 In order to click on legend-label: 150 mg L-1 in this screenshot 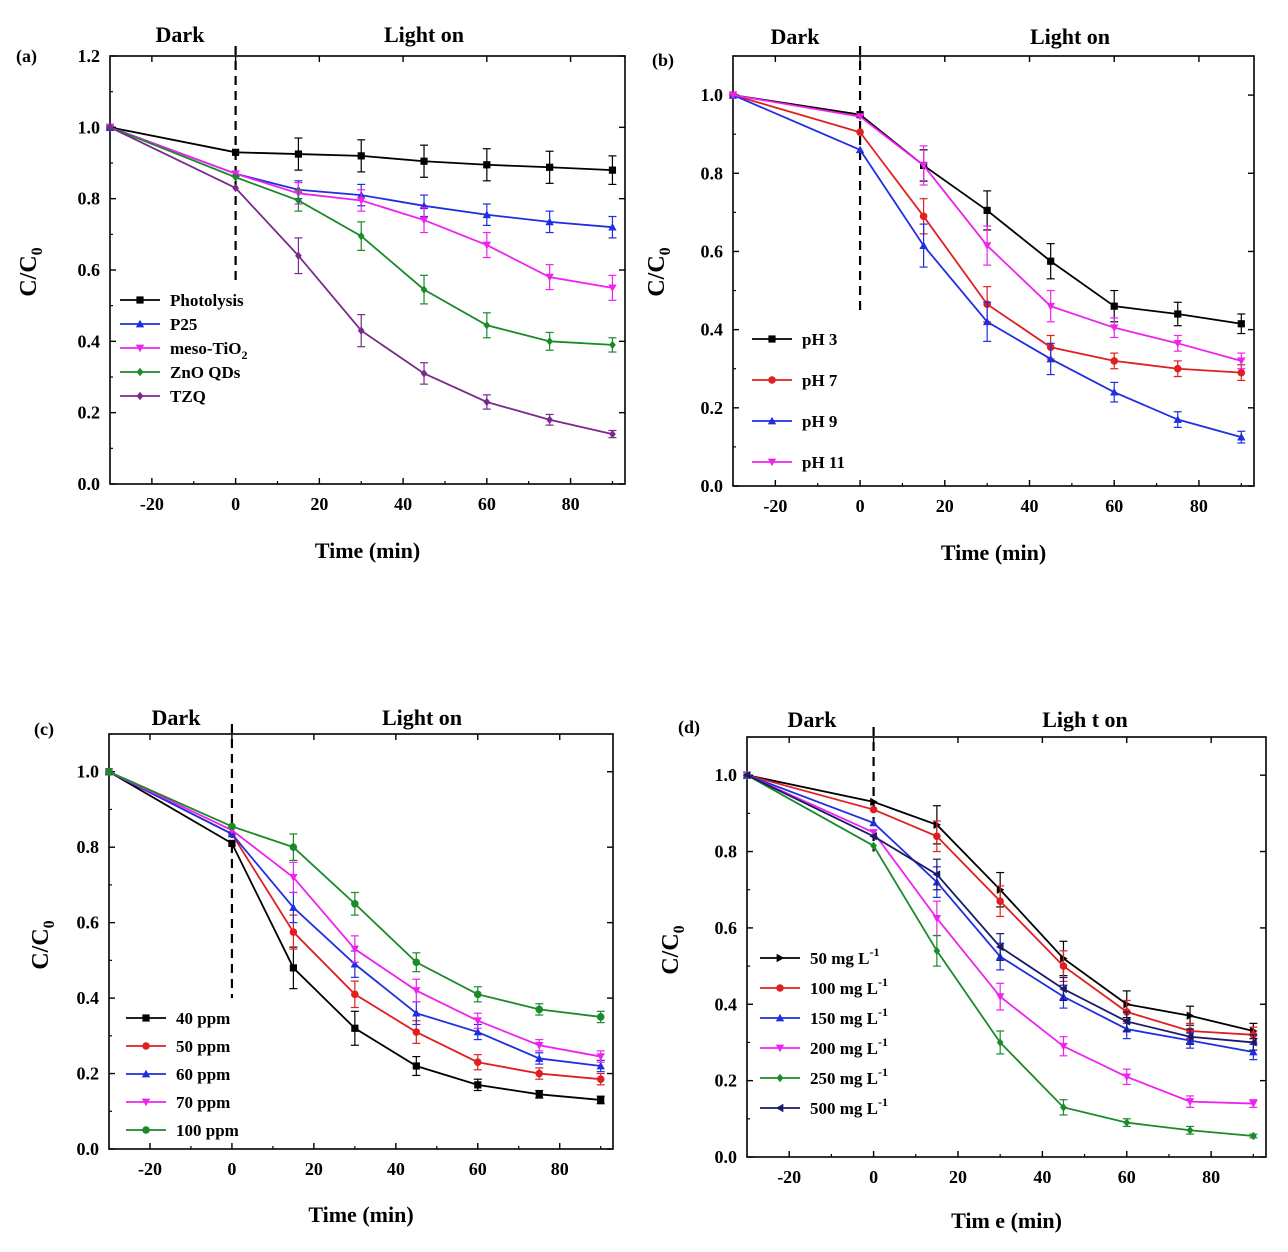, I will do `click(849, 1016)`.